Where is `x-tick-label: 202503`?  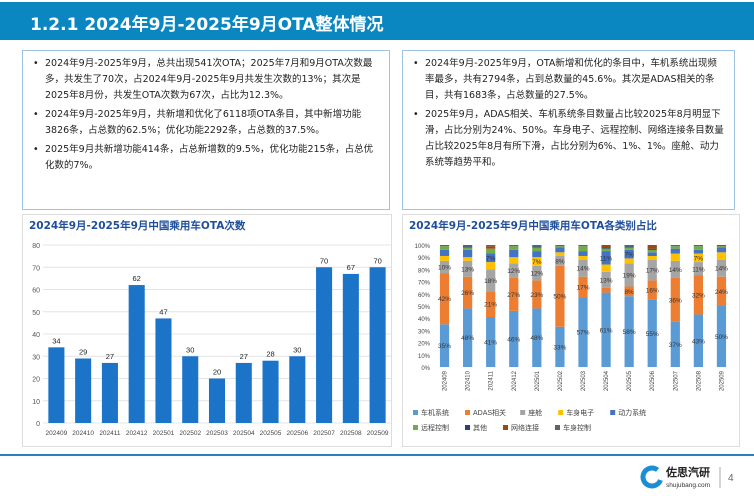 x-tick-label: 202503 is located at coordinates (584, 380).